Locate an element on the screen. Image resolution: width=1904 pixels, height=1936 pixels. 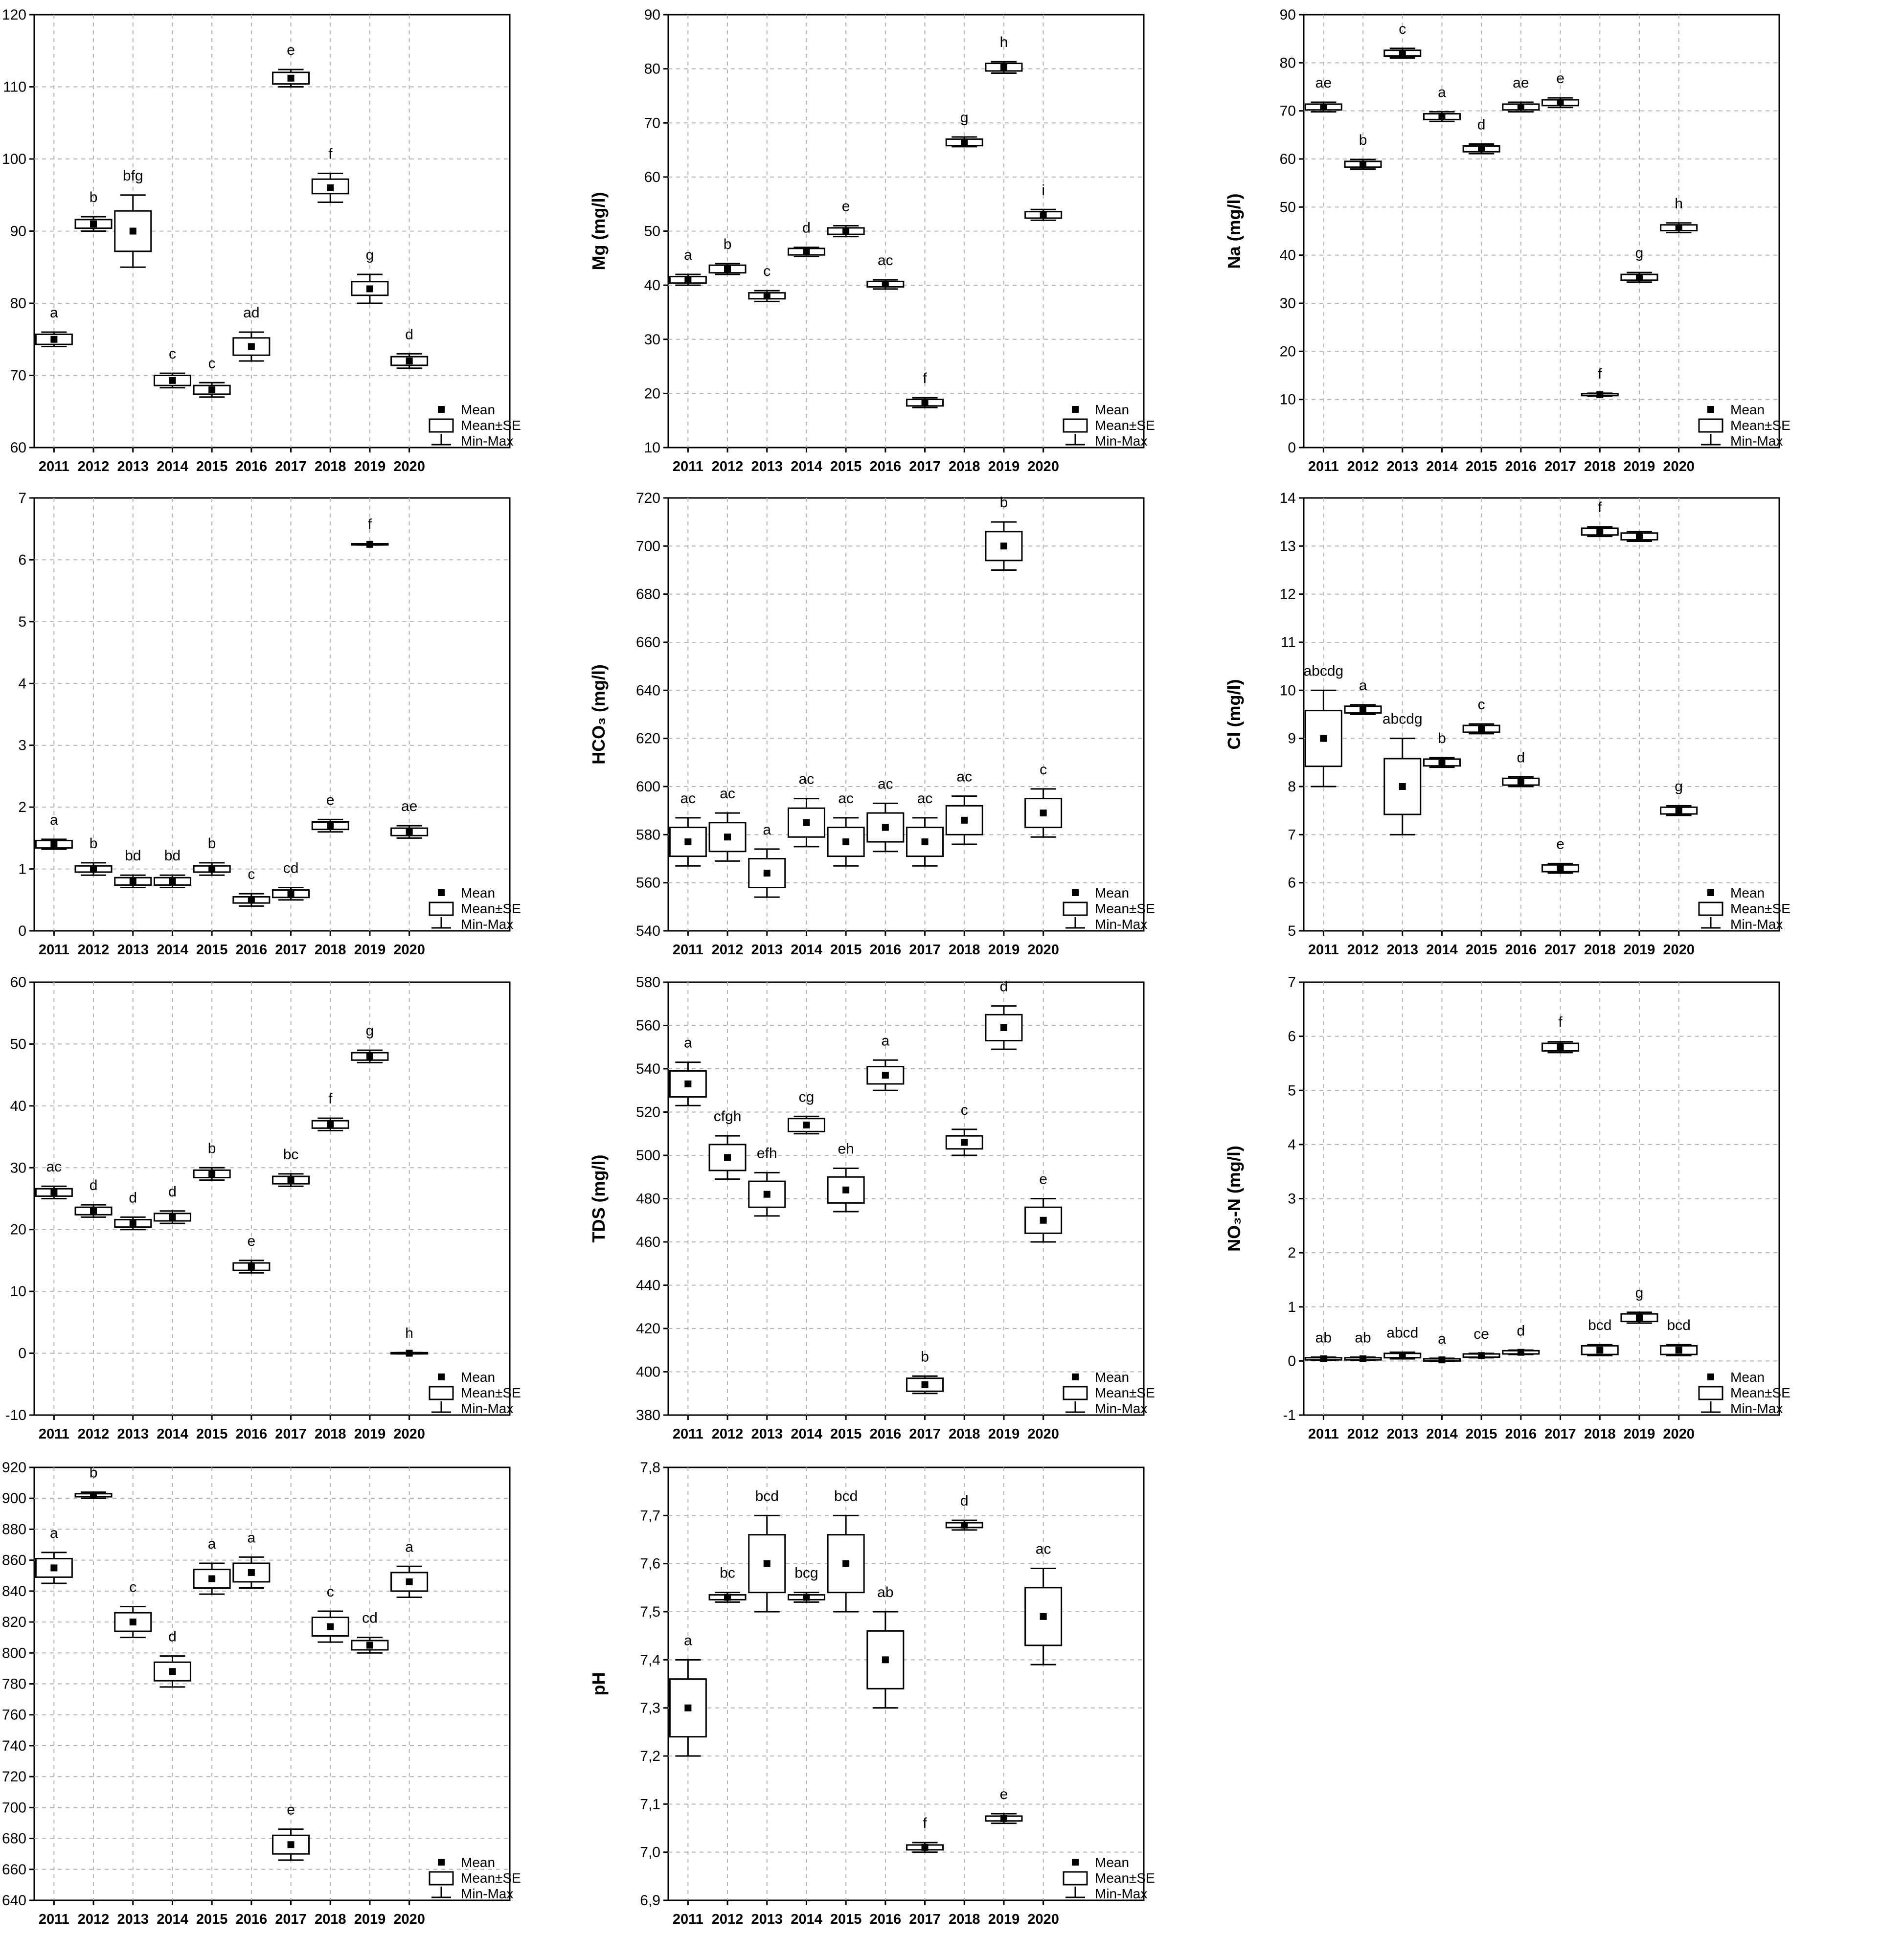
x-tick-label: 2011 is located at coordinates (54, 467).